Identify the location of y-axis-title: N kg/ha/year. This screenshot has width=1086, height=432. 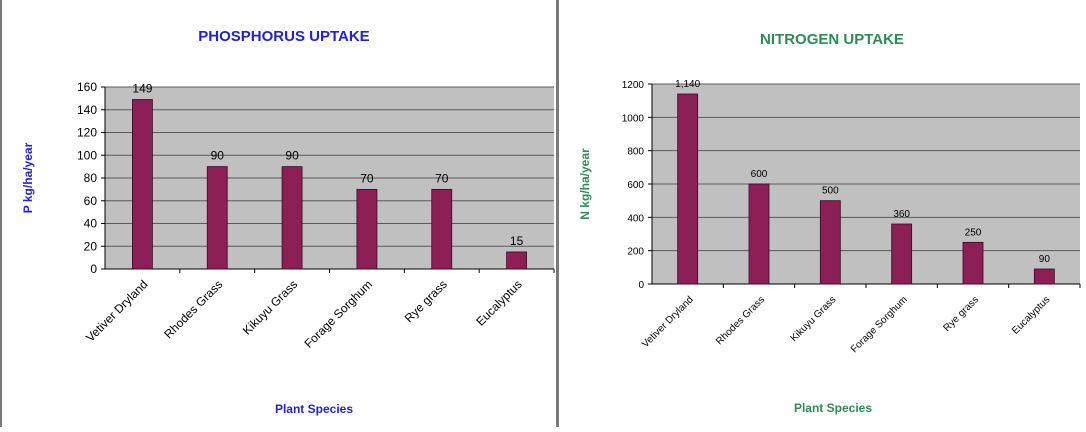
(585, 184).